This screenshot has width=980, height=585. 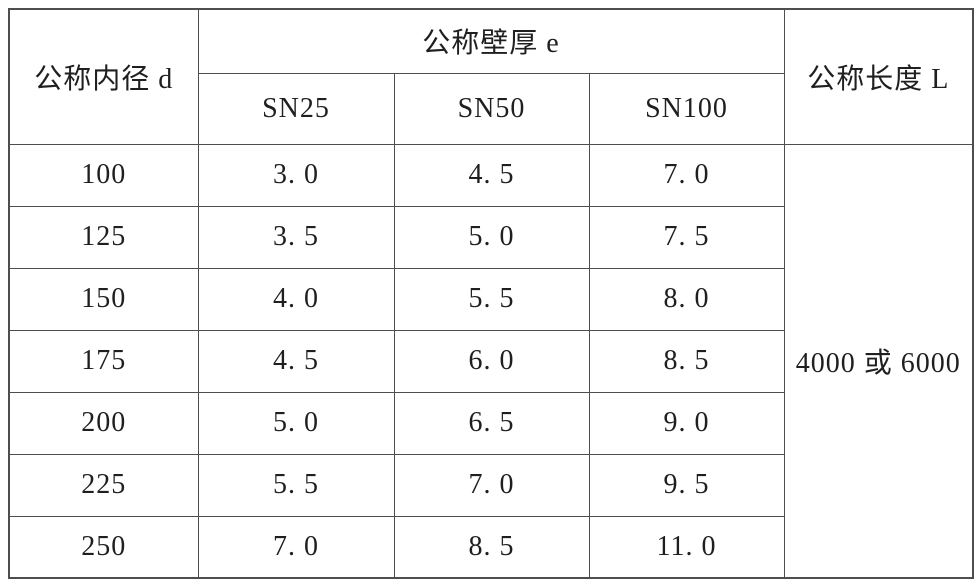 I want to click on cell-sn50: 7. 0, so click(x=491, y=485).